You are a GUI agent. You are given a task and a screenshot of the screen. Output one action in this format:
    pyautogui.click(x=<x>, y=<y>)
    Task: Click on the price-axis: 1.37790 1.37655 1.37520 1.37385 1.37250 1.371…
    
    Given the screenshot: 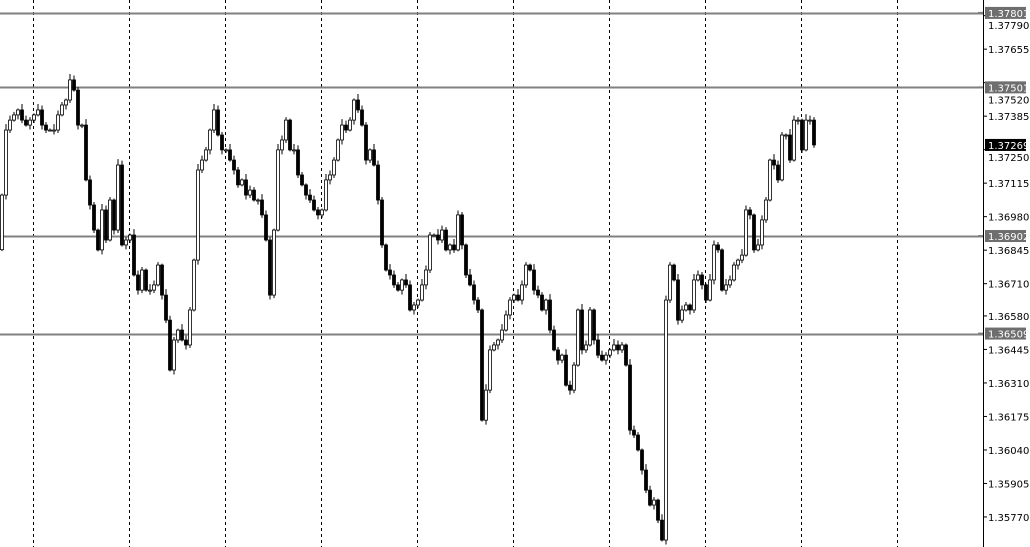 What is the action you would take?
    pyautogui.click(x=1006, y=269)
    